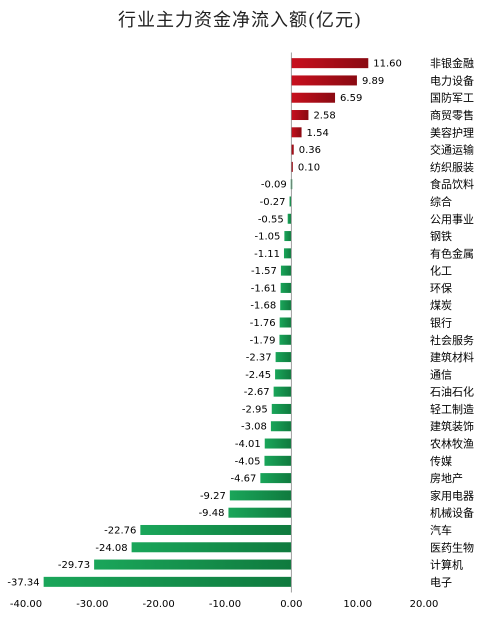 Image resolution: width=485 pixels, height=620 pixels. What do you see at coordinates (318, 133) in the screenshot?
I see `value-label: 1.54` at bounding box center [318, 133].